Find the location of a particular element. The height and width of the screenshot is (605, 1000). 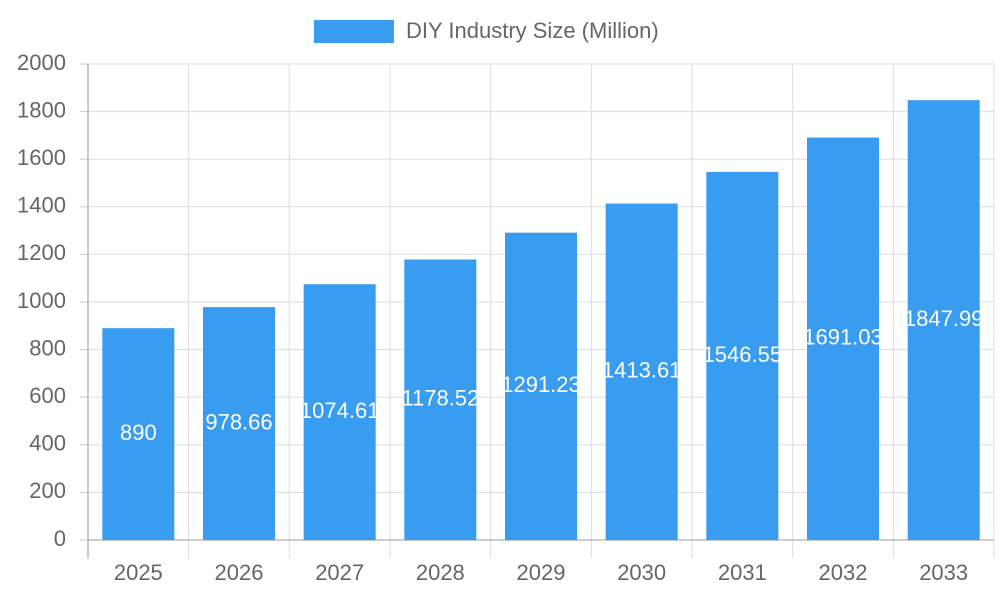

x-tick-label: 2033 is located at coordinates (943, 572).